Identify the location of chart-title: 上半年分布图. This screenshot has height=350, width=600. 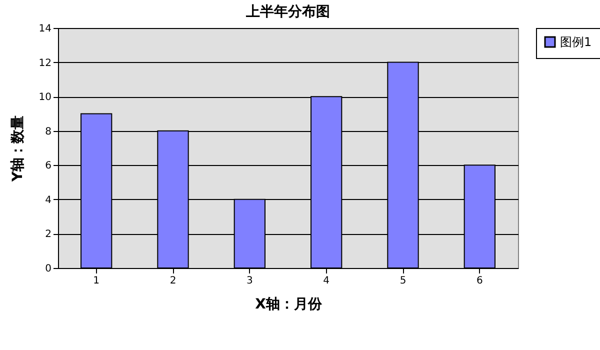
(287, 12).